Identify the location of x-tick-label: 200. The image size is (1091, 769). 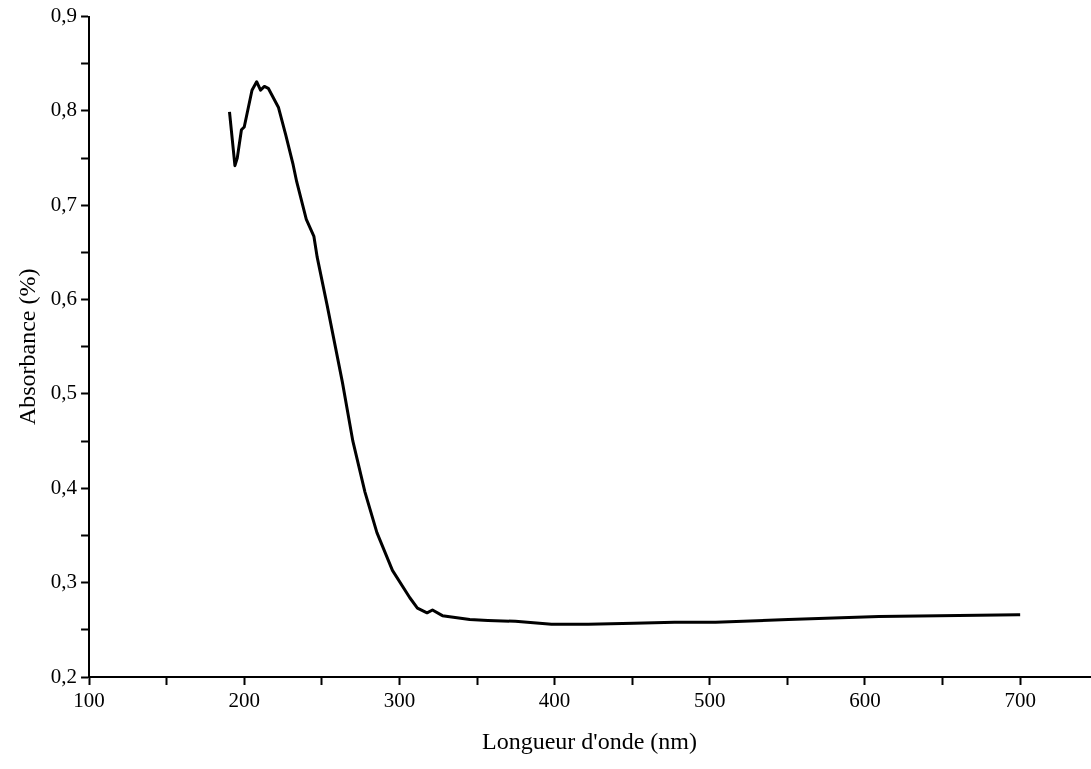
(244, 700).